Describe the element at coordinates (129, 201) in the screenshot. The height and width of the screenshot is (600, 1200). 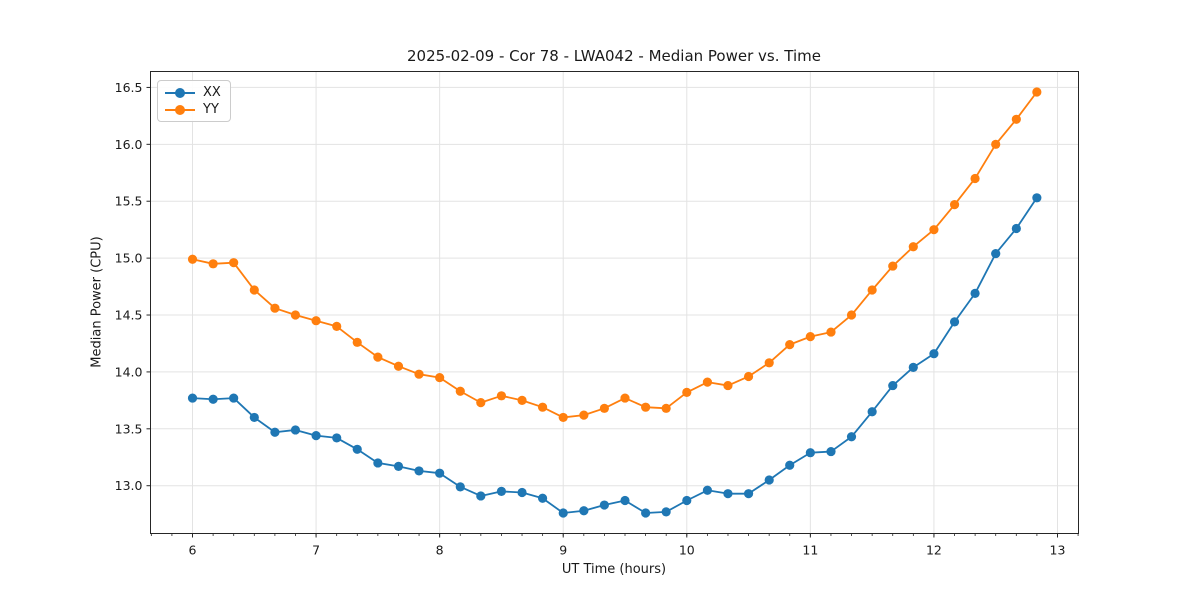
I see `y-tick-label: 15.5` at that location.